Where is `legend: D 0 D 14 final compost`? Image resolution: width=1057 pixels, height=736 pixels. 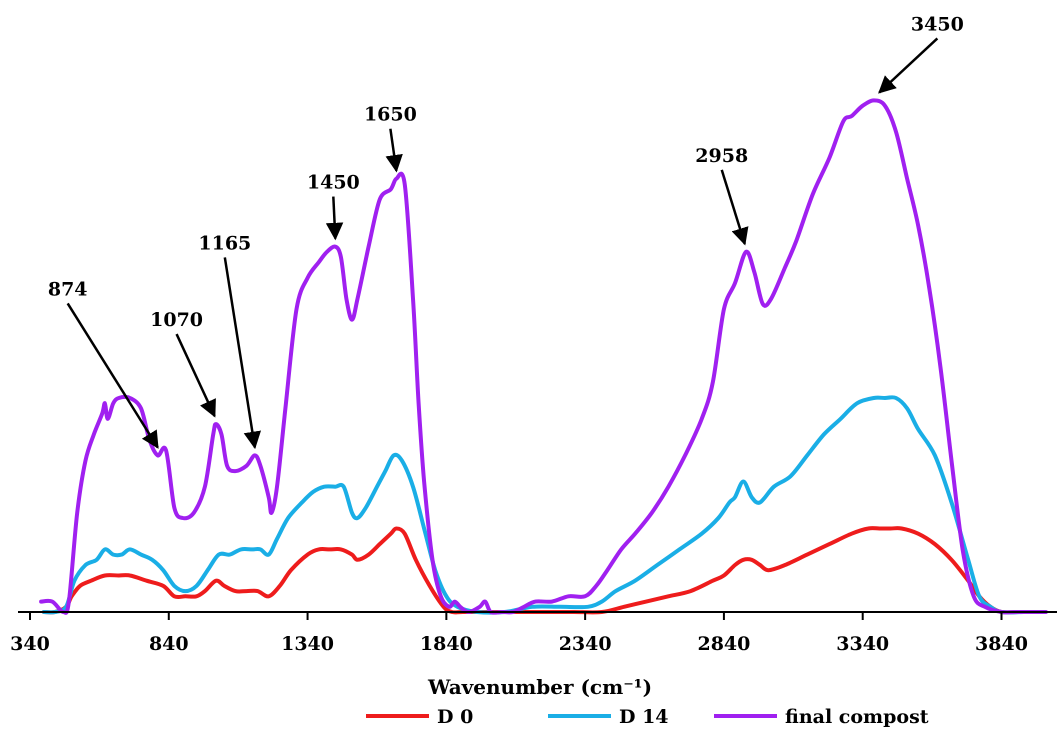 legend: D 0 D 14 final compost is located at coordinates (647, 717).